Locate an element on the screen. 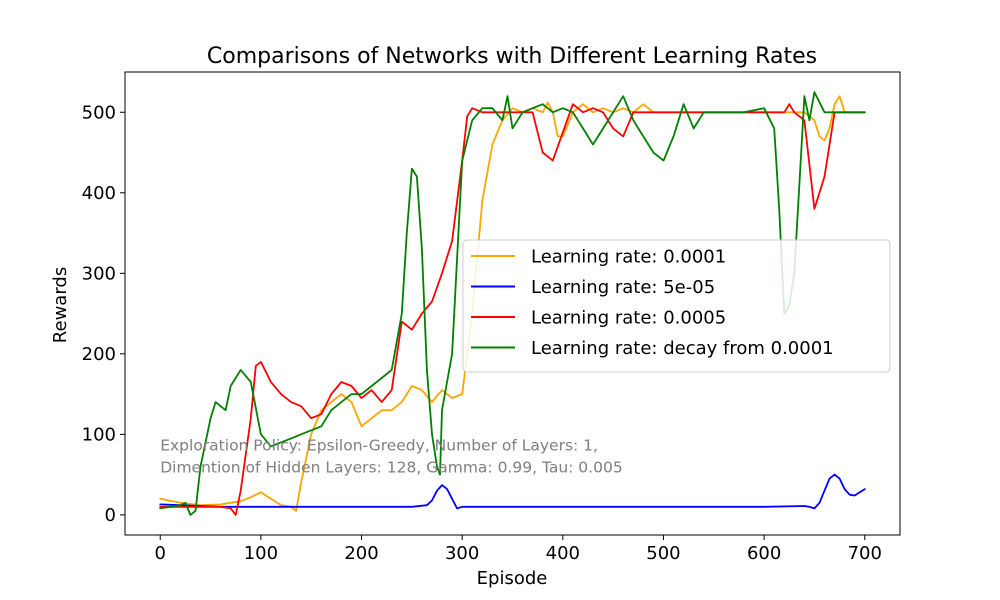 The image size is (1000, 600). x-tick-label: 400 is located at coordinates (563, 553).